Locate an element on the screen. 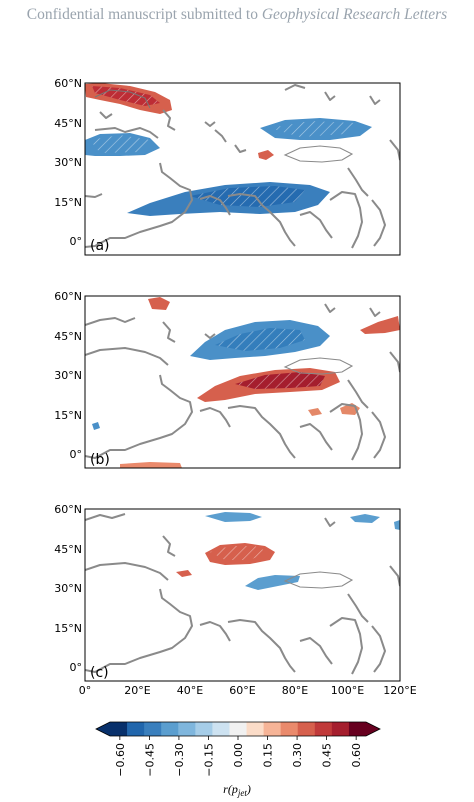 The width and height of the screenshot is (474, 802). significance-hatching-a is located at coordinates (222, 146).